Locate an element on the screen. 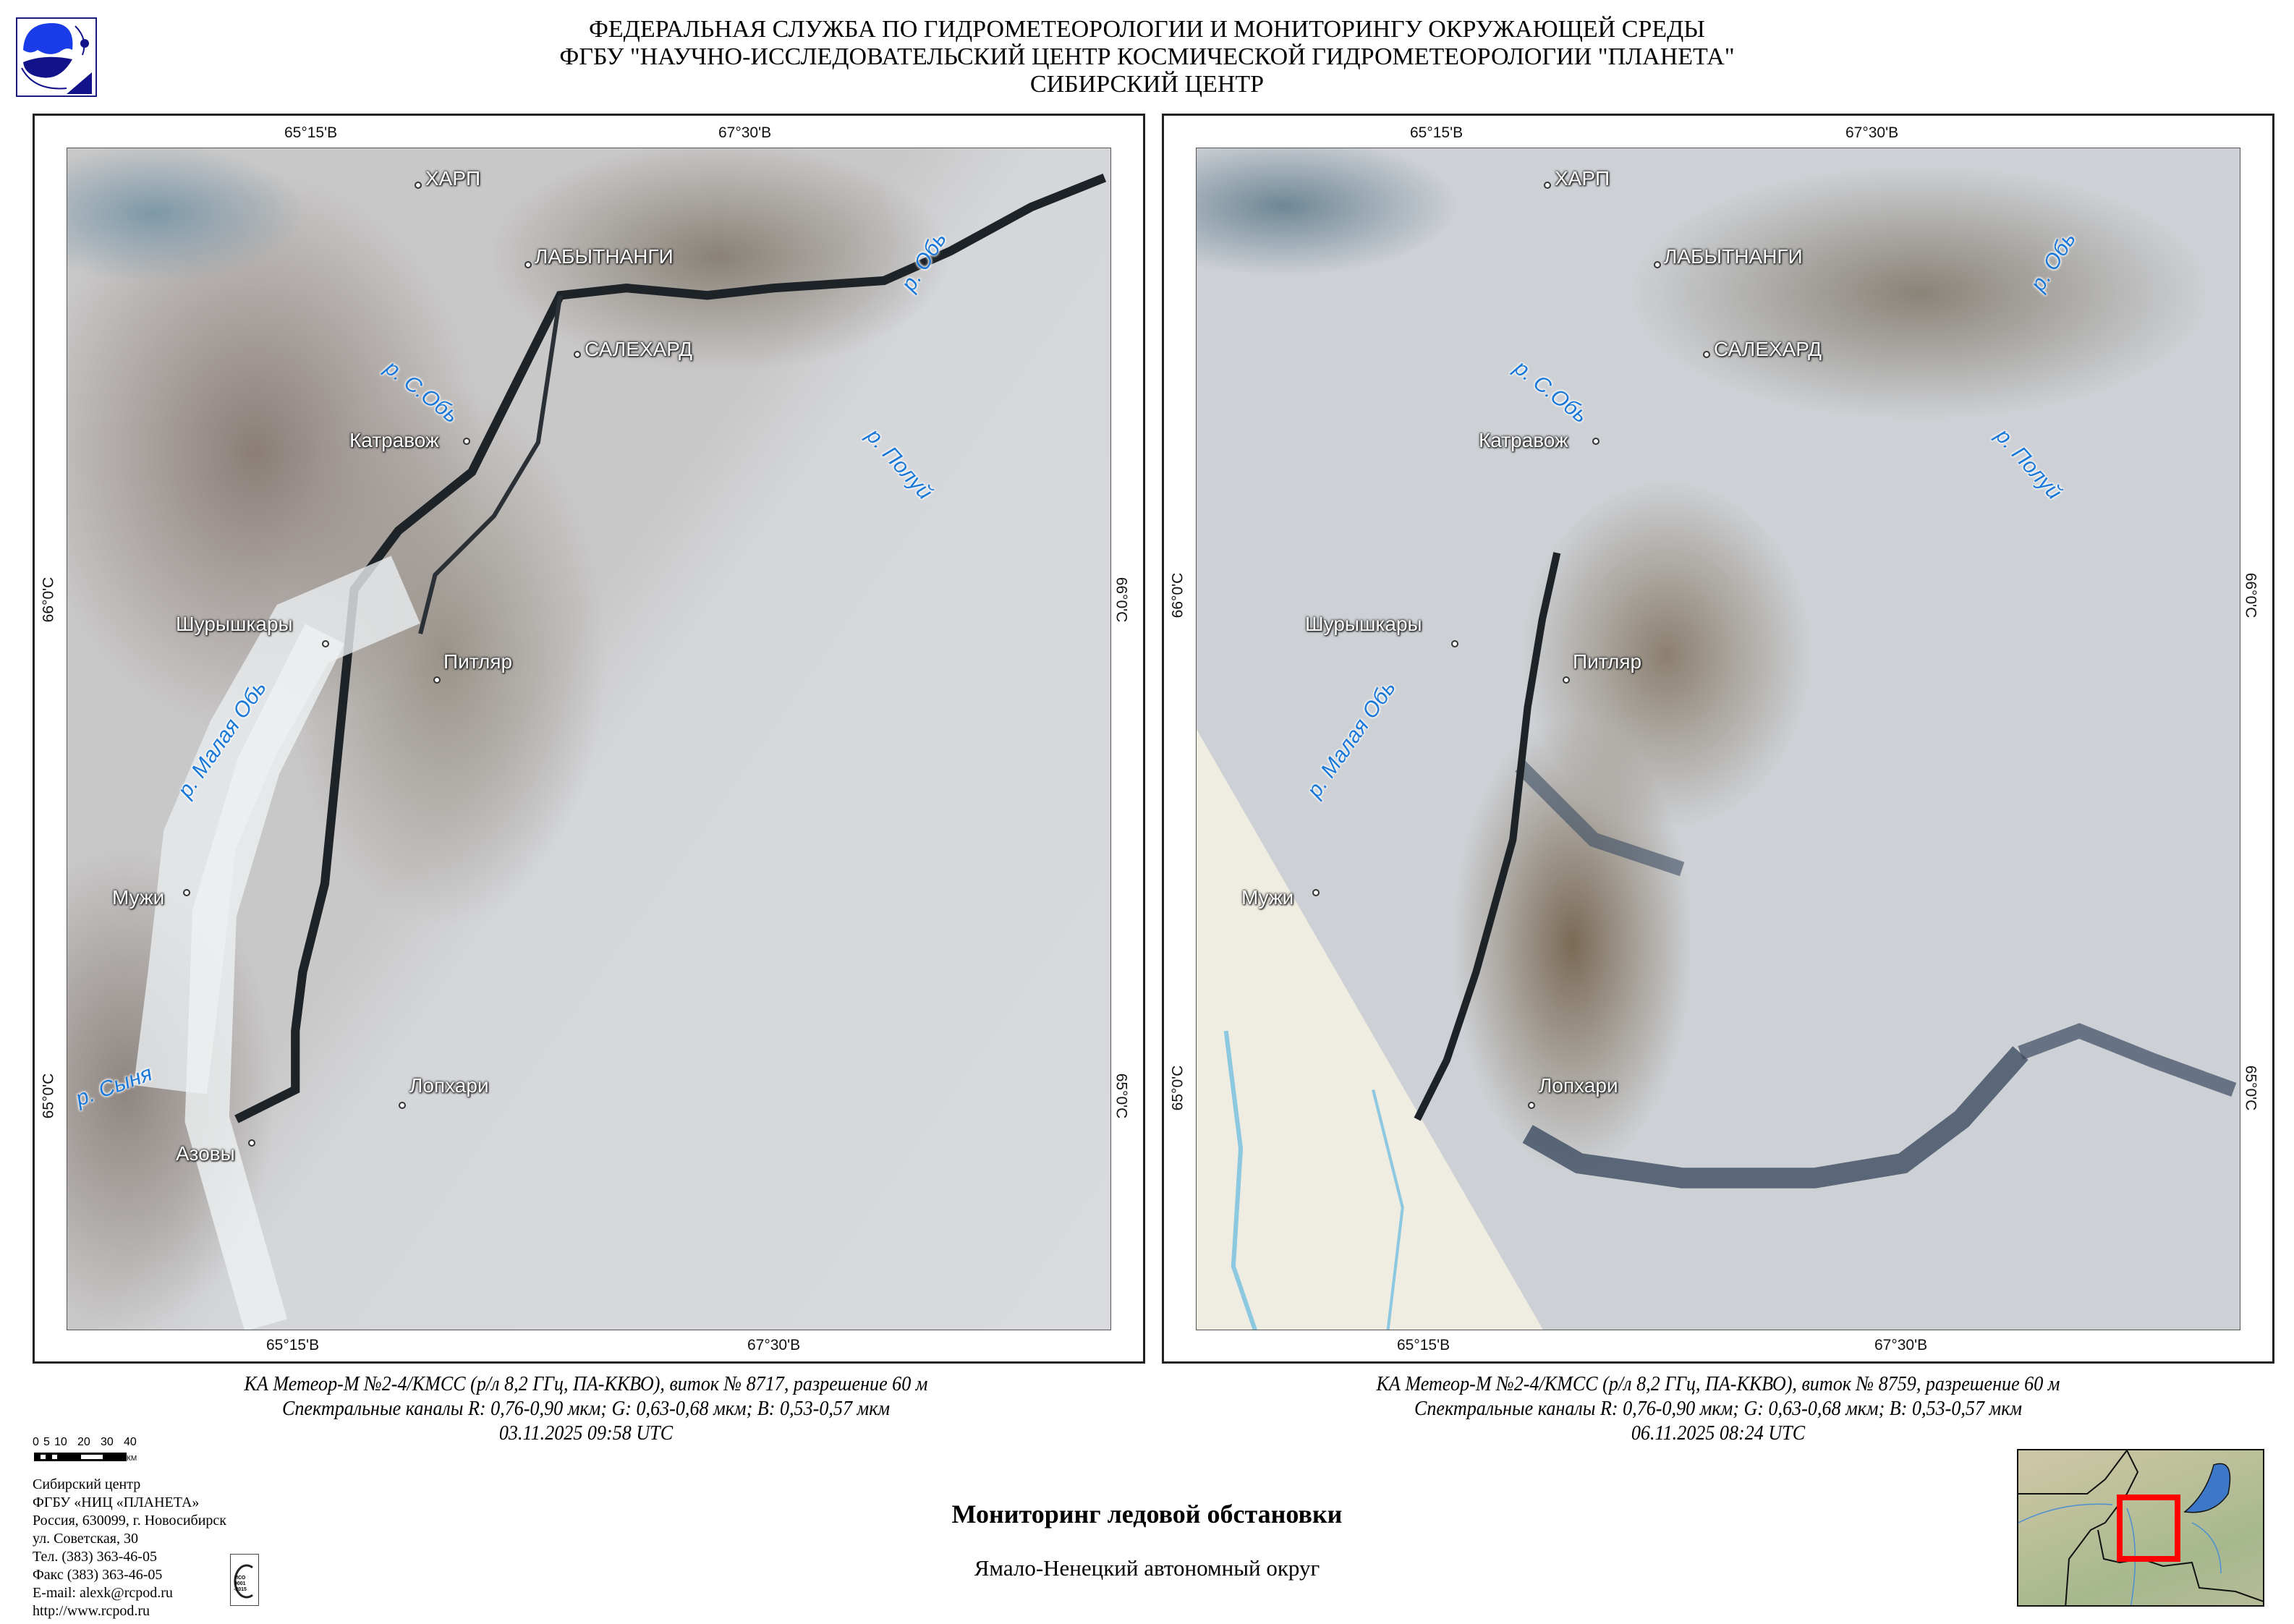 This screenshot has height=1624, width=2294. address-line: E-mail: alexk@rcpod.ru is located at coordinates (103, 1593).